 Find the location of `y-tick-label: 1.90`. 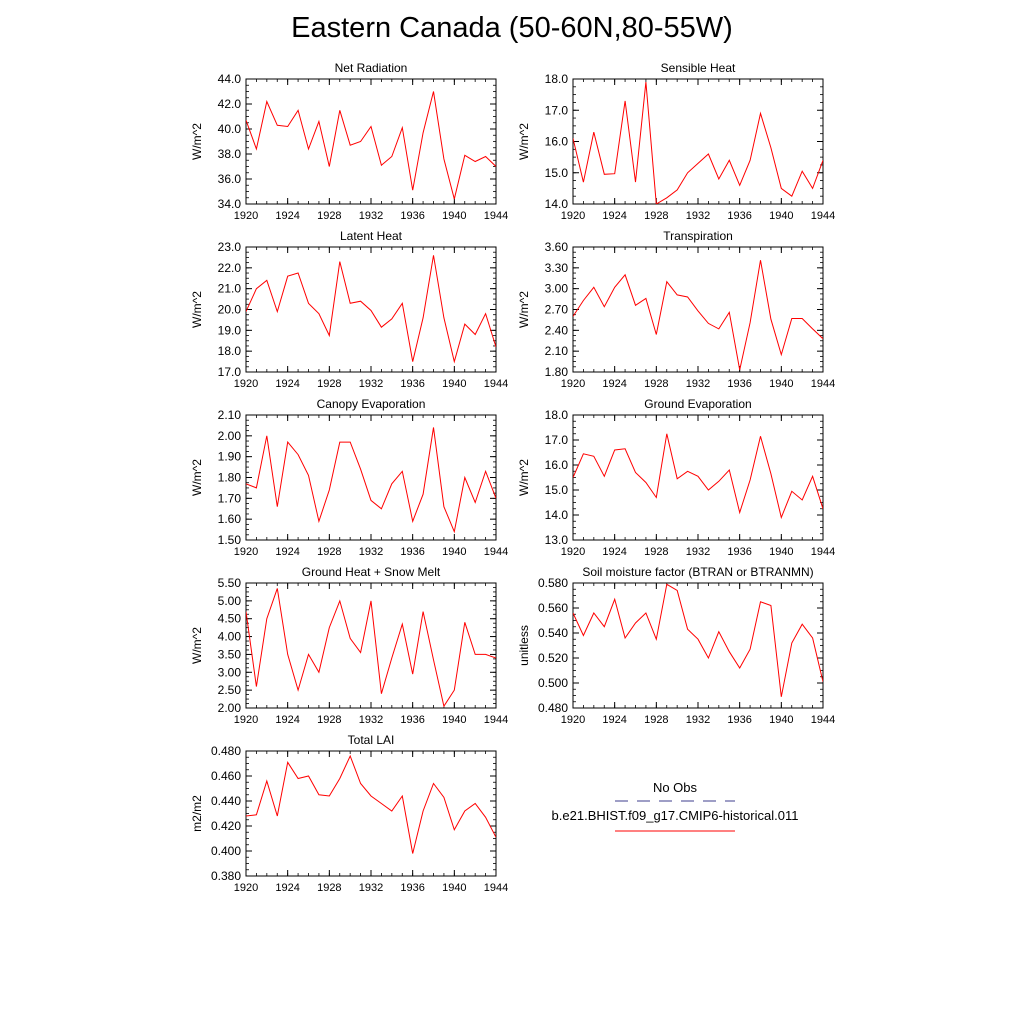

y-tick-label: 1.90 is located at coordinates (230, 457).